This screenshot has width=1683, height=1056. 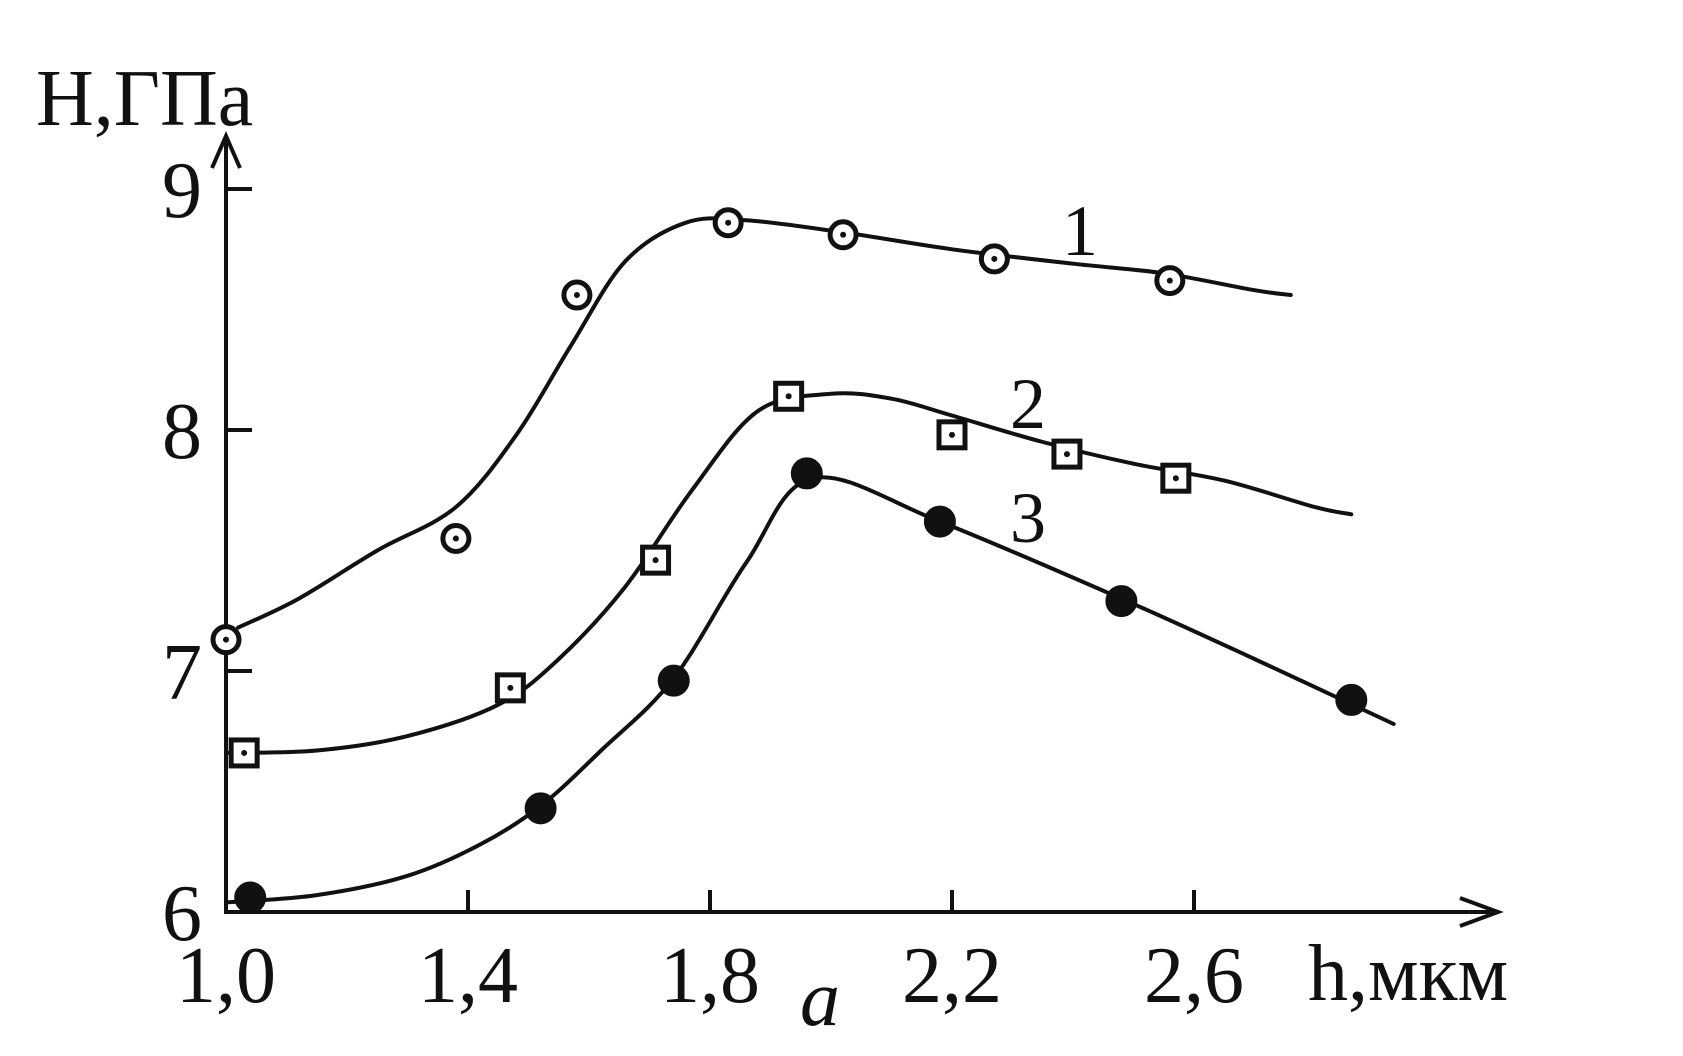 What do you see at coordinates (182, 673) in the screenshot?
I see `y-tick-label-7: 7` at bounding box center [182, 673].